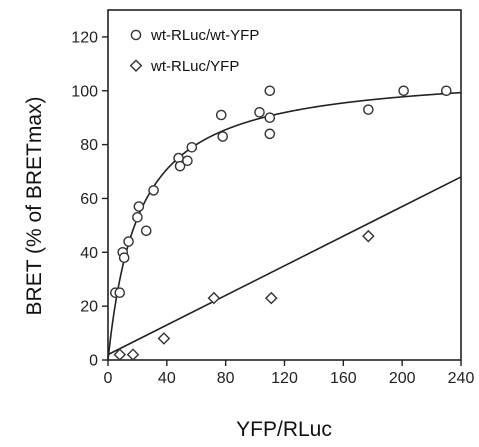 The height and width of the screenshot is (447, 479). Describe the element at coordinates (89, 145) in the screenshot. I see `y-tick-label: 80` at that location.